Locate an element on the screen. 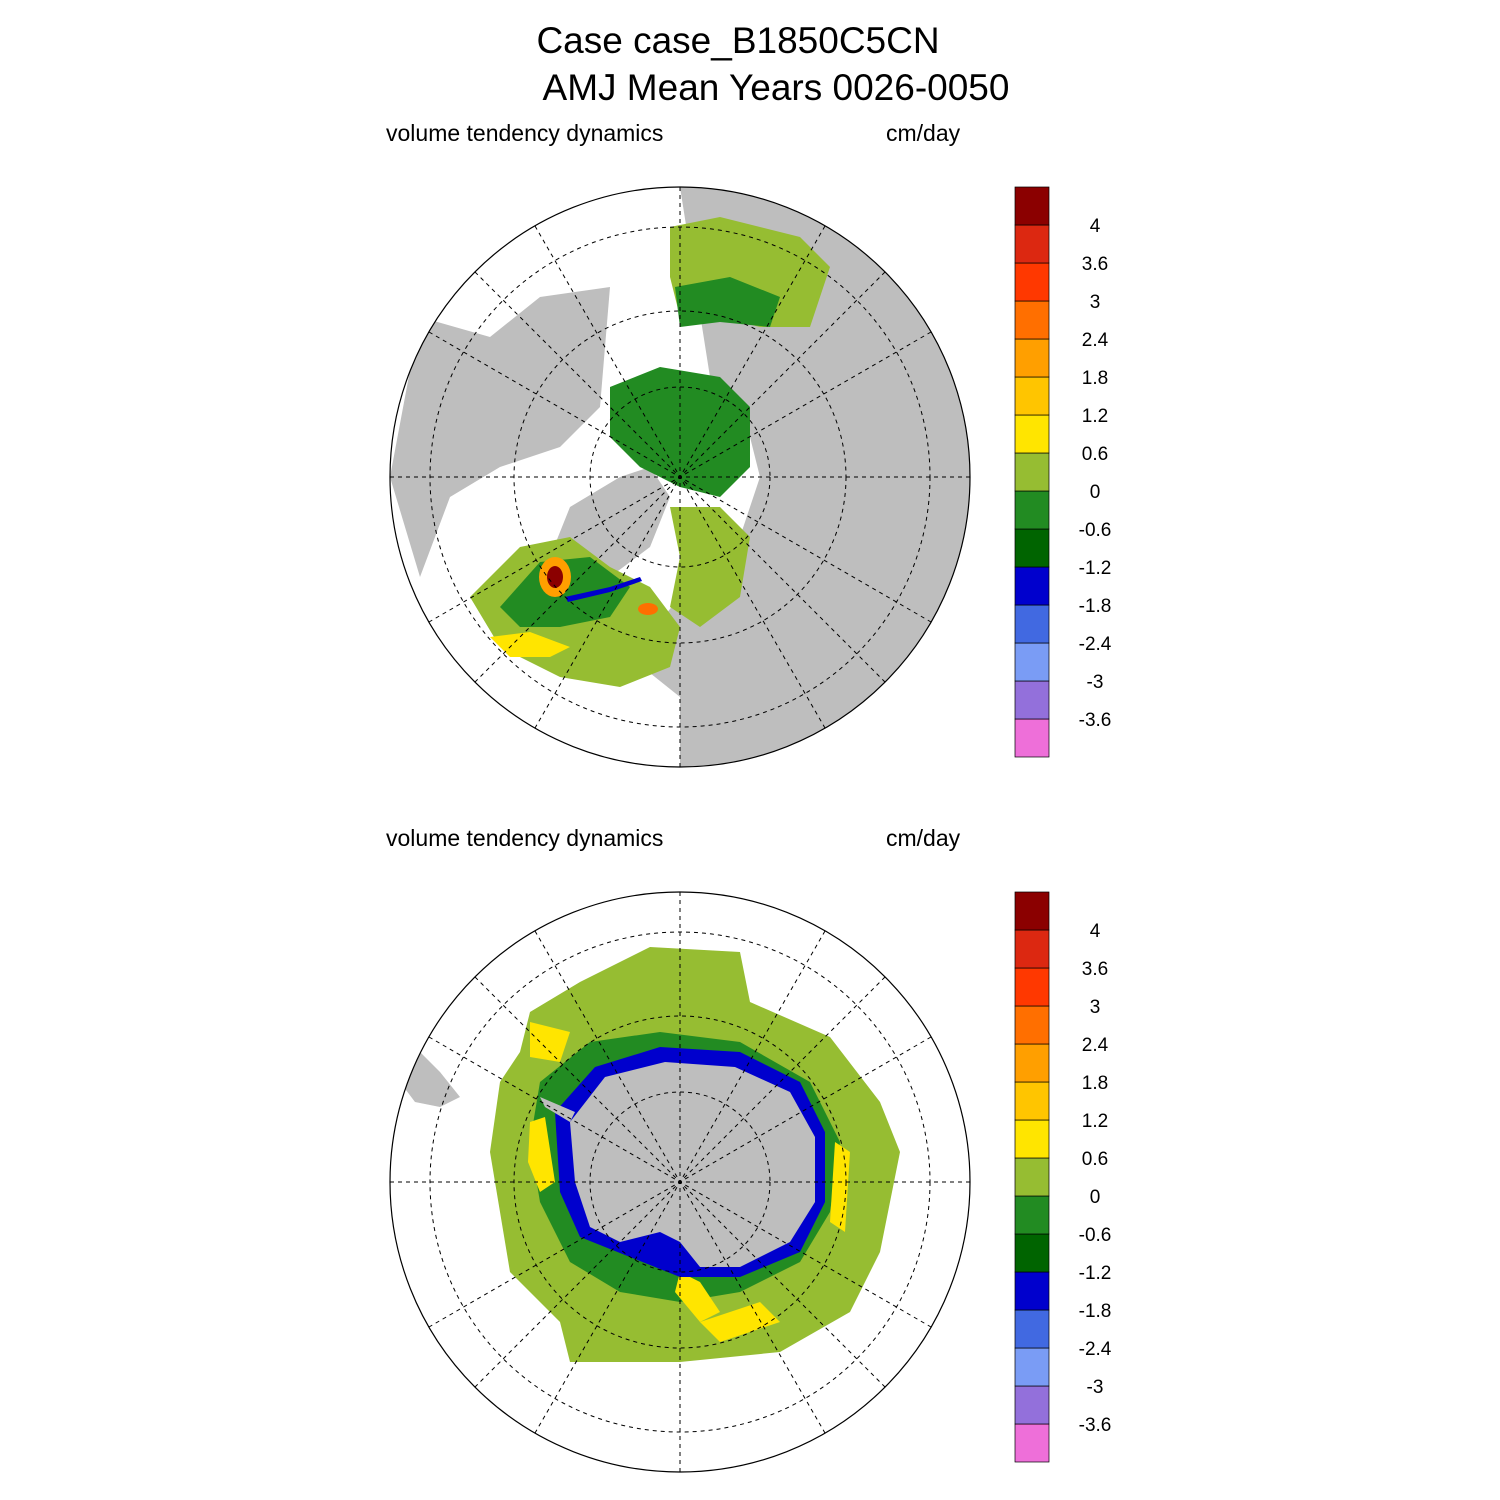  south-america-tip is located at coordinates (430, 1079).